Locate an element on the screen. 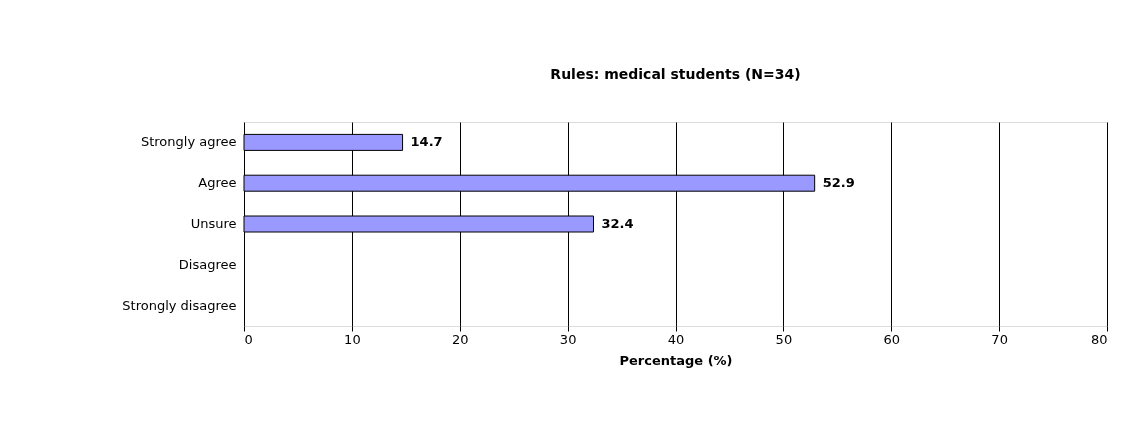 The image size is (1140, 439). data-label: 32.4 is located at coordinates (617, 223).